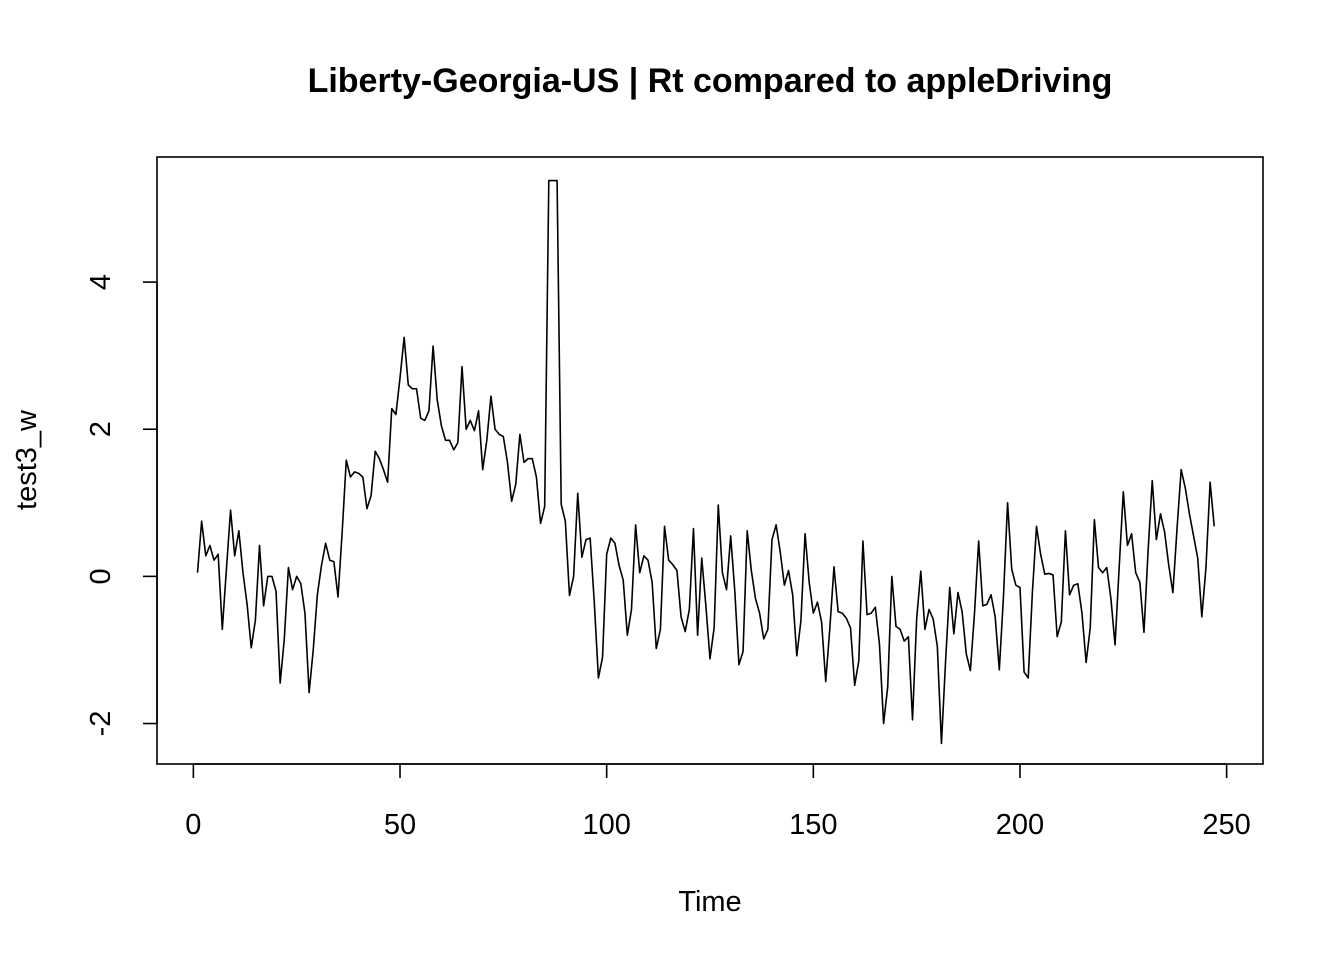 The image size is (1344, 960). What do you see at coordinates (606, 825) in the screenshot?
I see `x-tick-label: 100` at bounding box center [606, 825].